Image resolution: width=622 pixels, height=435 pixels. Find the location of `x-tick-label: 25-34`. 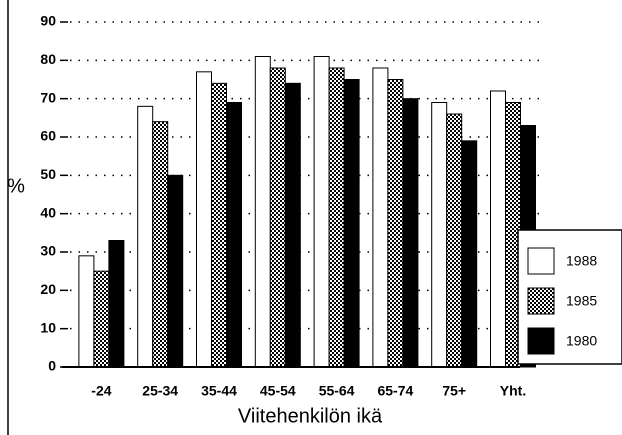

x-tick-label: 25-34 is located at coordinates (160, 391).